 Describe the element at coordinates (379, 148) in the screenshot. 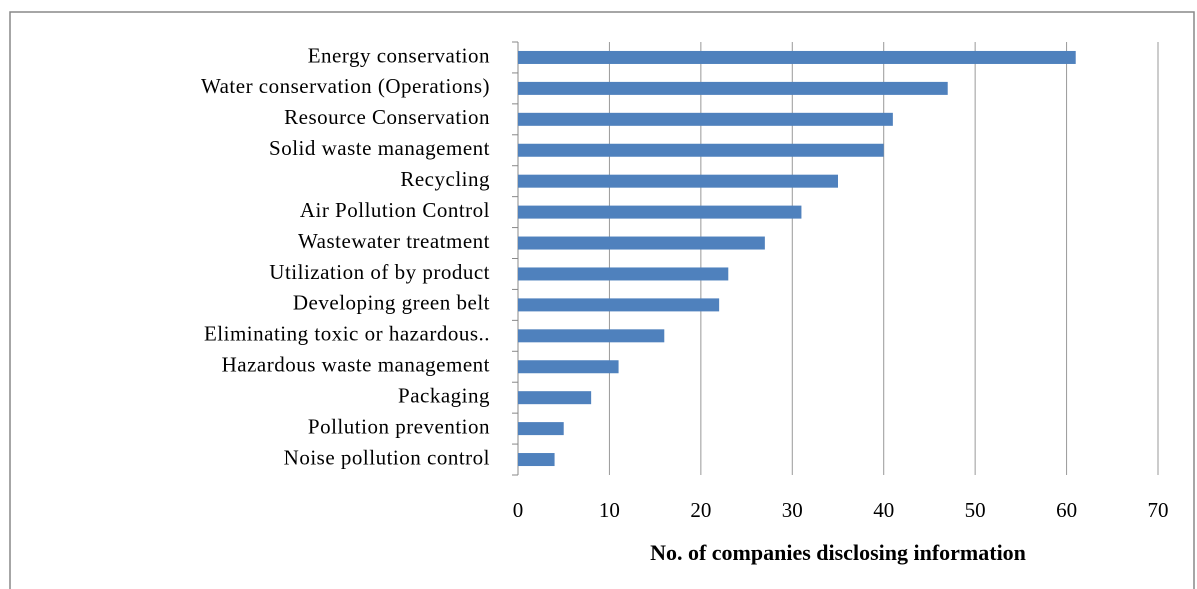

I see `y-tick-label: Solid waste management` at that location.